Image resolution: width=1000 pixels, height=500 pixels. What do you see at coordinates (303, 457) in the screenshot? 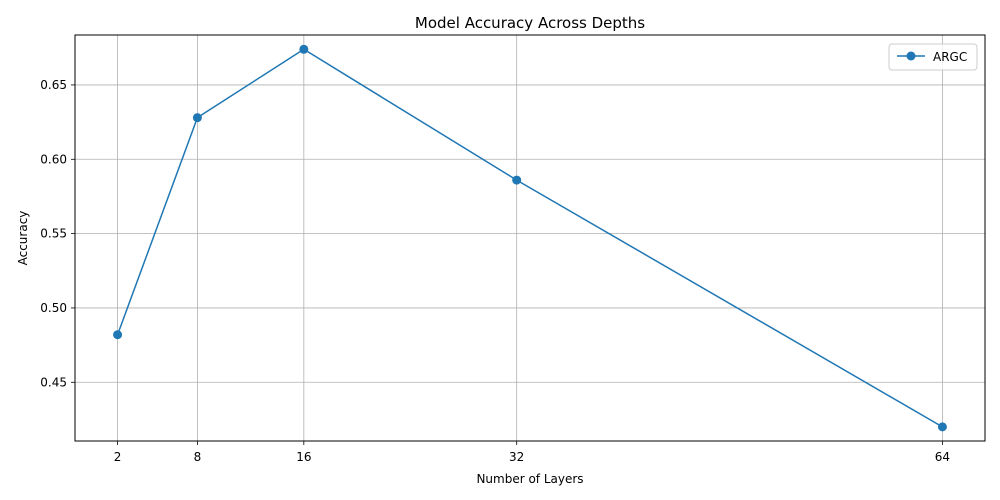
I see `x-tick-label: 16` at bounding box center [303, 457].